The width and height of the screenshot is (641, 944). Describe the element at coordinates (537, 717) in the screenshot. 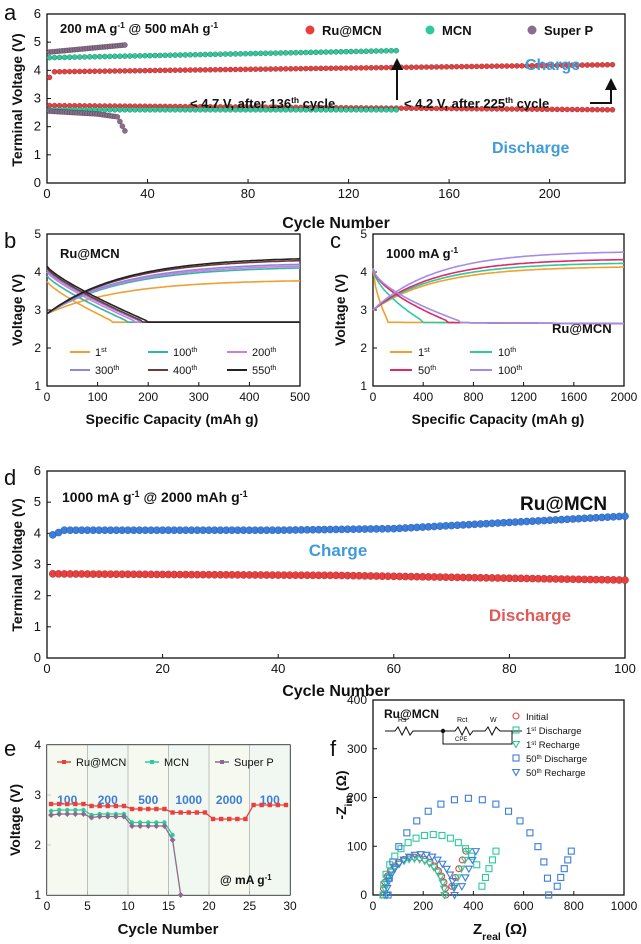

I see `legend-label: Initial` at that location.